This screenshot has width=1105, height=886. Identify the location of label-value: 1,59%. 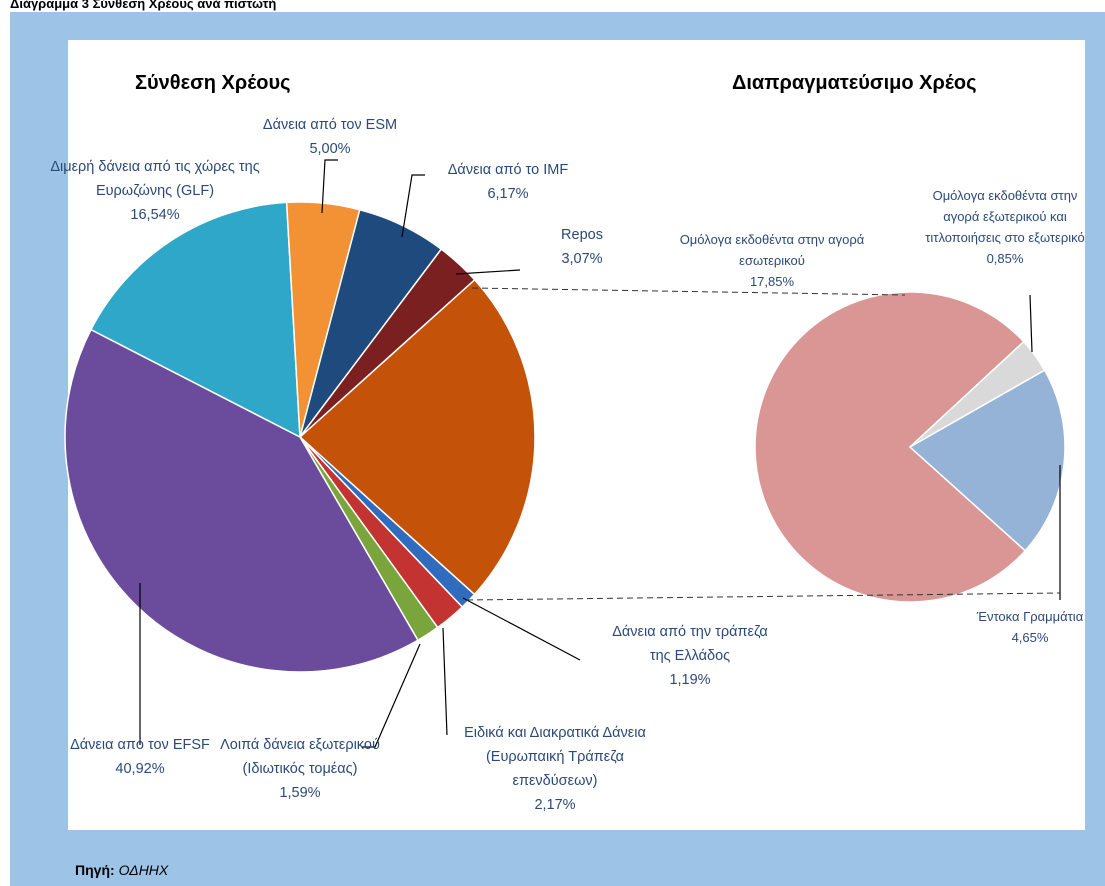
(300, 793).